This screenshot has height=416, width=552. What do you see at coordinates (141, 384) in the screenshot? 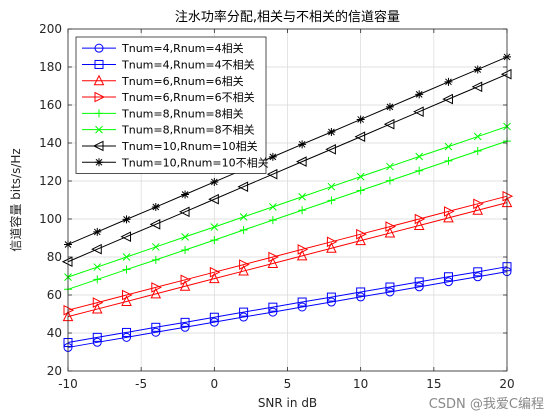
I see `x-tick-label: -5` at bounding box center [141, 384].